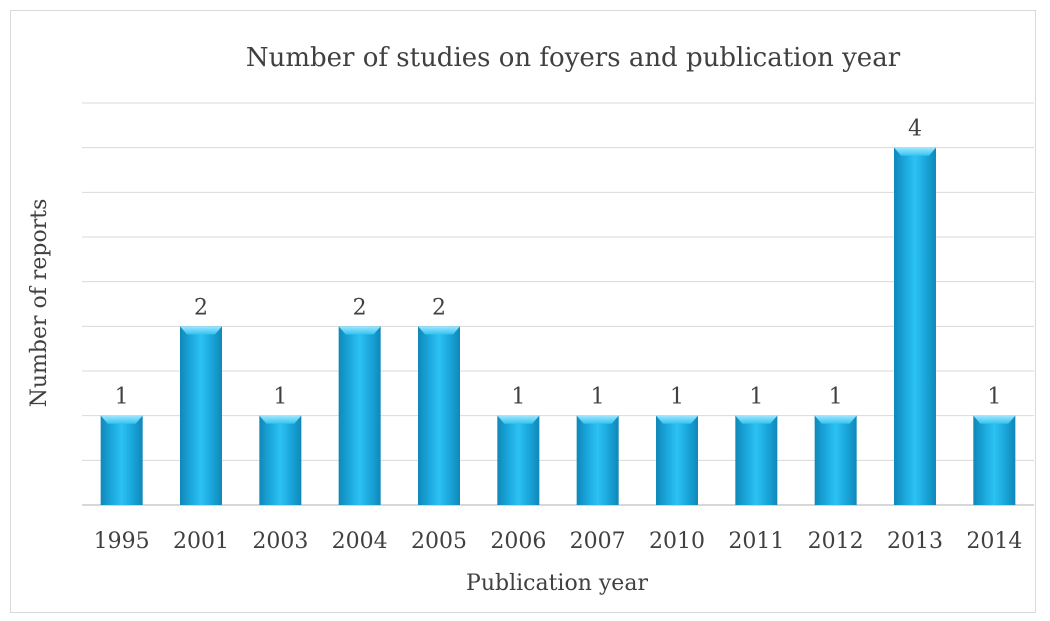 The image size is (1050, 621). What do you see at coordinates (994, 419) in the screenshot?
I see `bar-cap-2014` at bounding box center [994, 419].